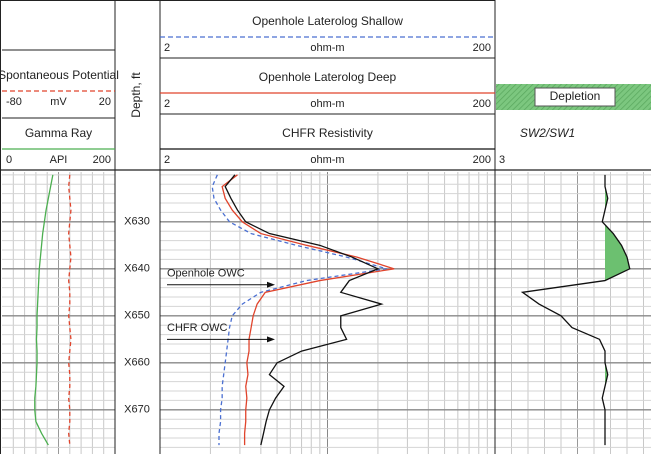  I want to click on depth-tick-label: X650, so click(137, 316).